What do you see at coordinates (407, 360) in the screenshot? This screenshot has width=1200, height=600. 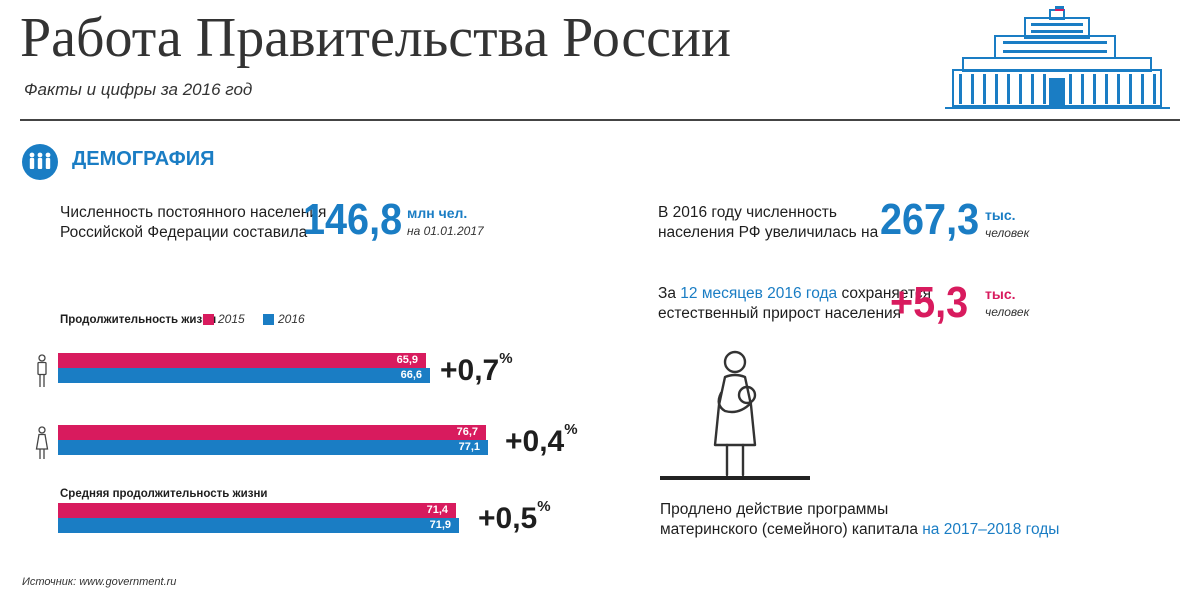 I see `bar-label-2015-0: 65,9` at bounding box center [407, 360].